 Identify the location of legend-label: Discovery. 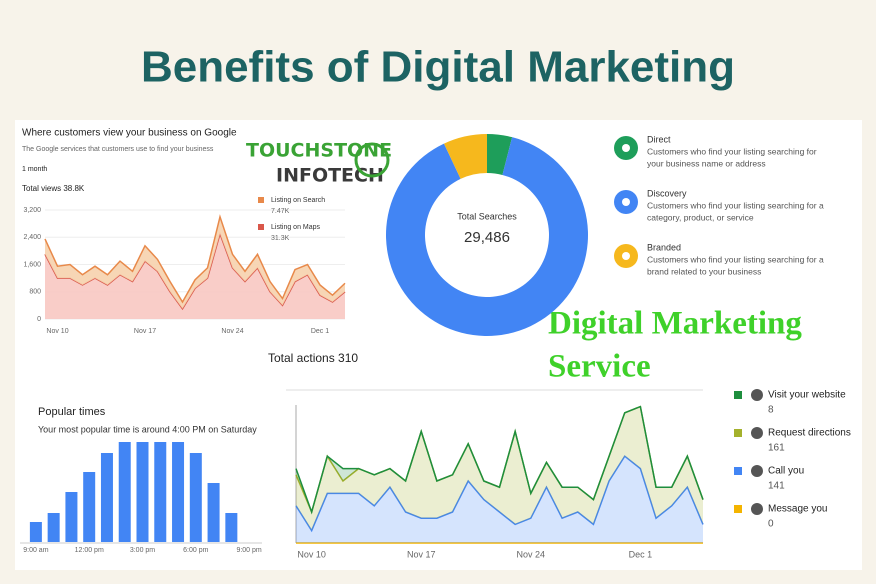
(667, 193).